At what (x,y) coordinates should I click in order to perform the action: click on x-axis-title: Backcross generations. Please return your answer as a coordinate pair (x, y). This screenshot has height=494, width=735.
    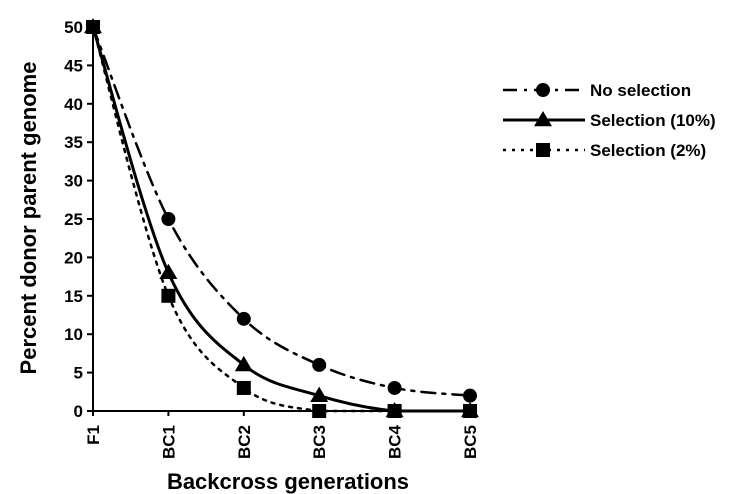
    Looking at the image, I should click on (288, 481).